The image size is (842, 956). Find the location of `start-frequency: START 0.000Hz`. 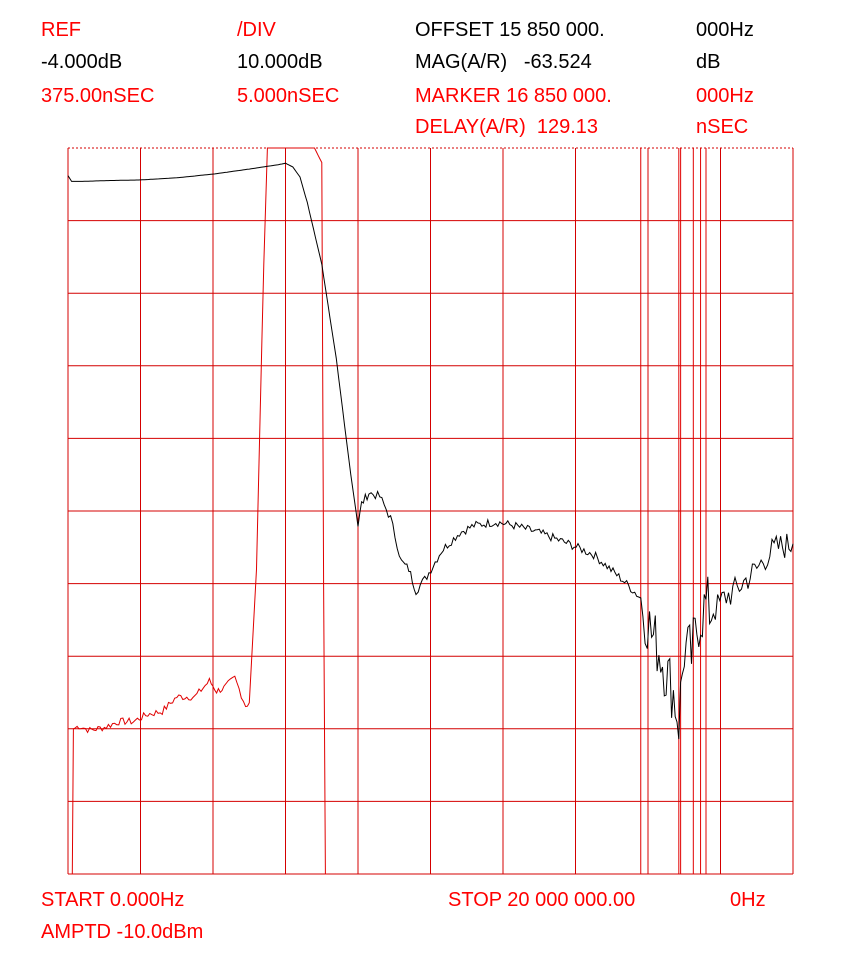

start-frequency: START 0.000Hz is located at coordinates (113, 900).